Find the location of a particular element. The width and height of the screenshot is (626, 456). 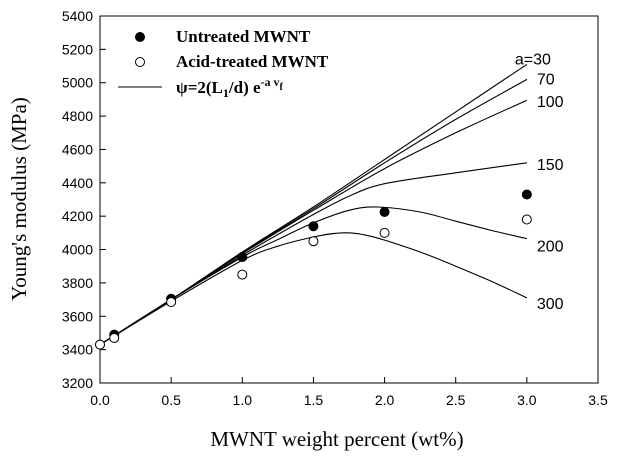

y-tick-label: 5400 is located at coordinates (77, 16).